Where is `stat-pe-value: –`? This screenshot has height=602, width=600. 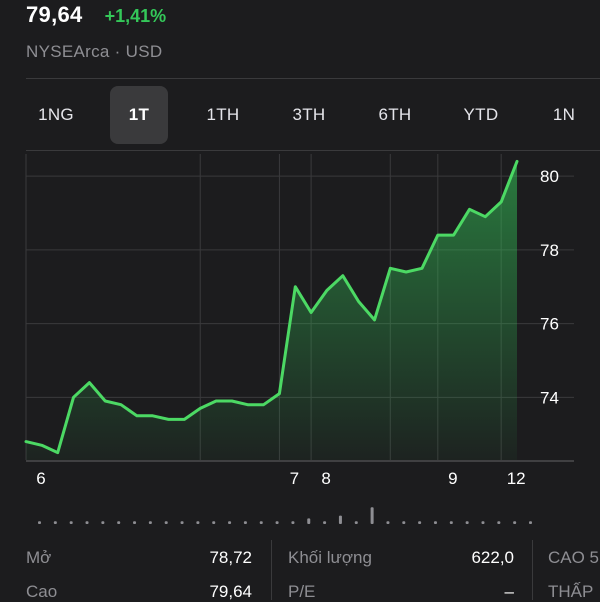 stat-pe-value: – is located at coordinates (509, 591).